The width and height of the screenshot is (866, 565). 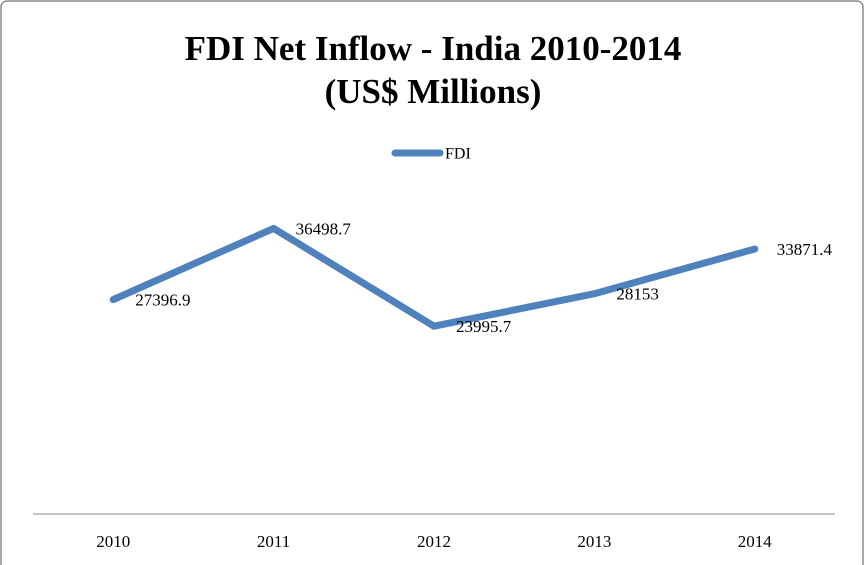 I want to click on data-label: 33871.4, so click(x=805, y=249).